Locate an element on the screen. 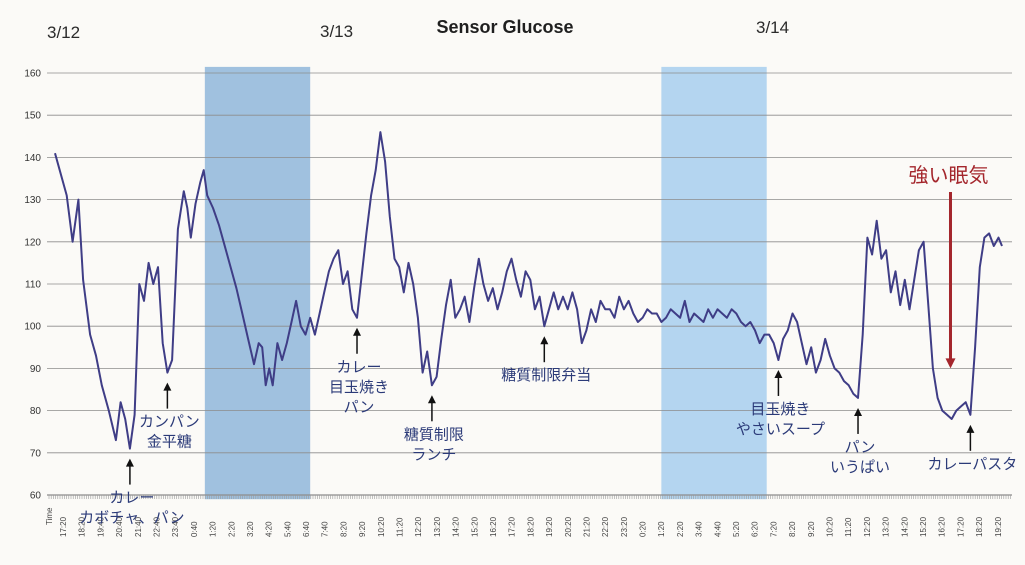  date-label-3-14: 3/14 is located at coordinates (772, 27).